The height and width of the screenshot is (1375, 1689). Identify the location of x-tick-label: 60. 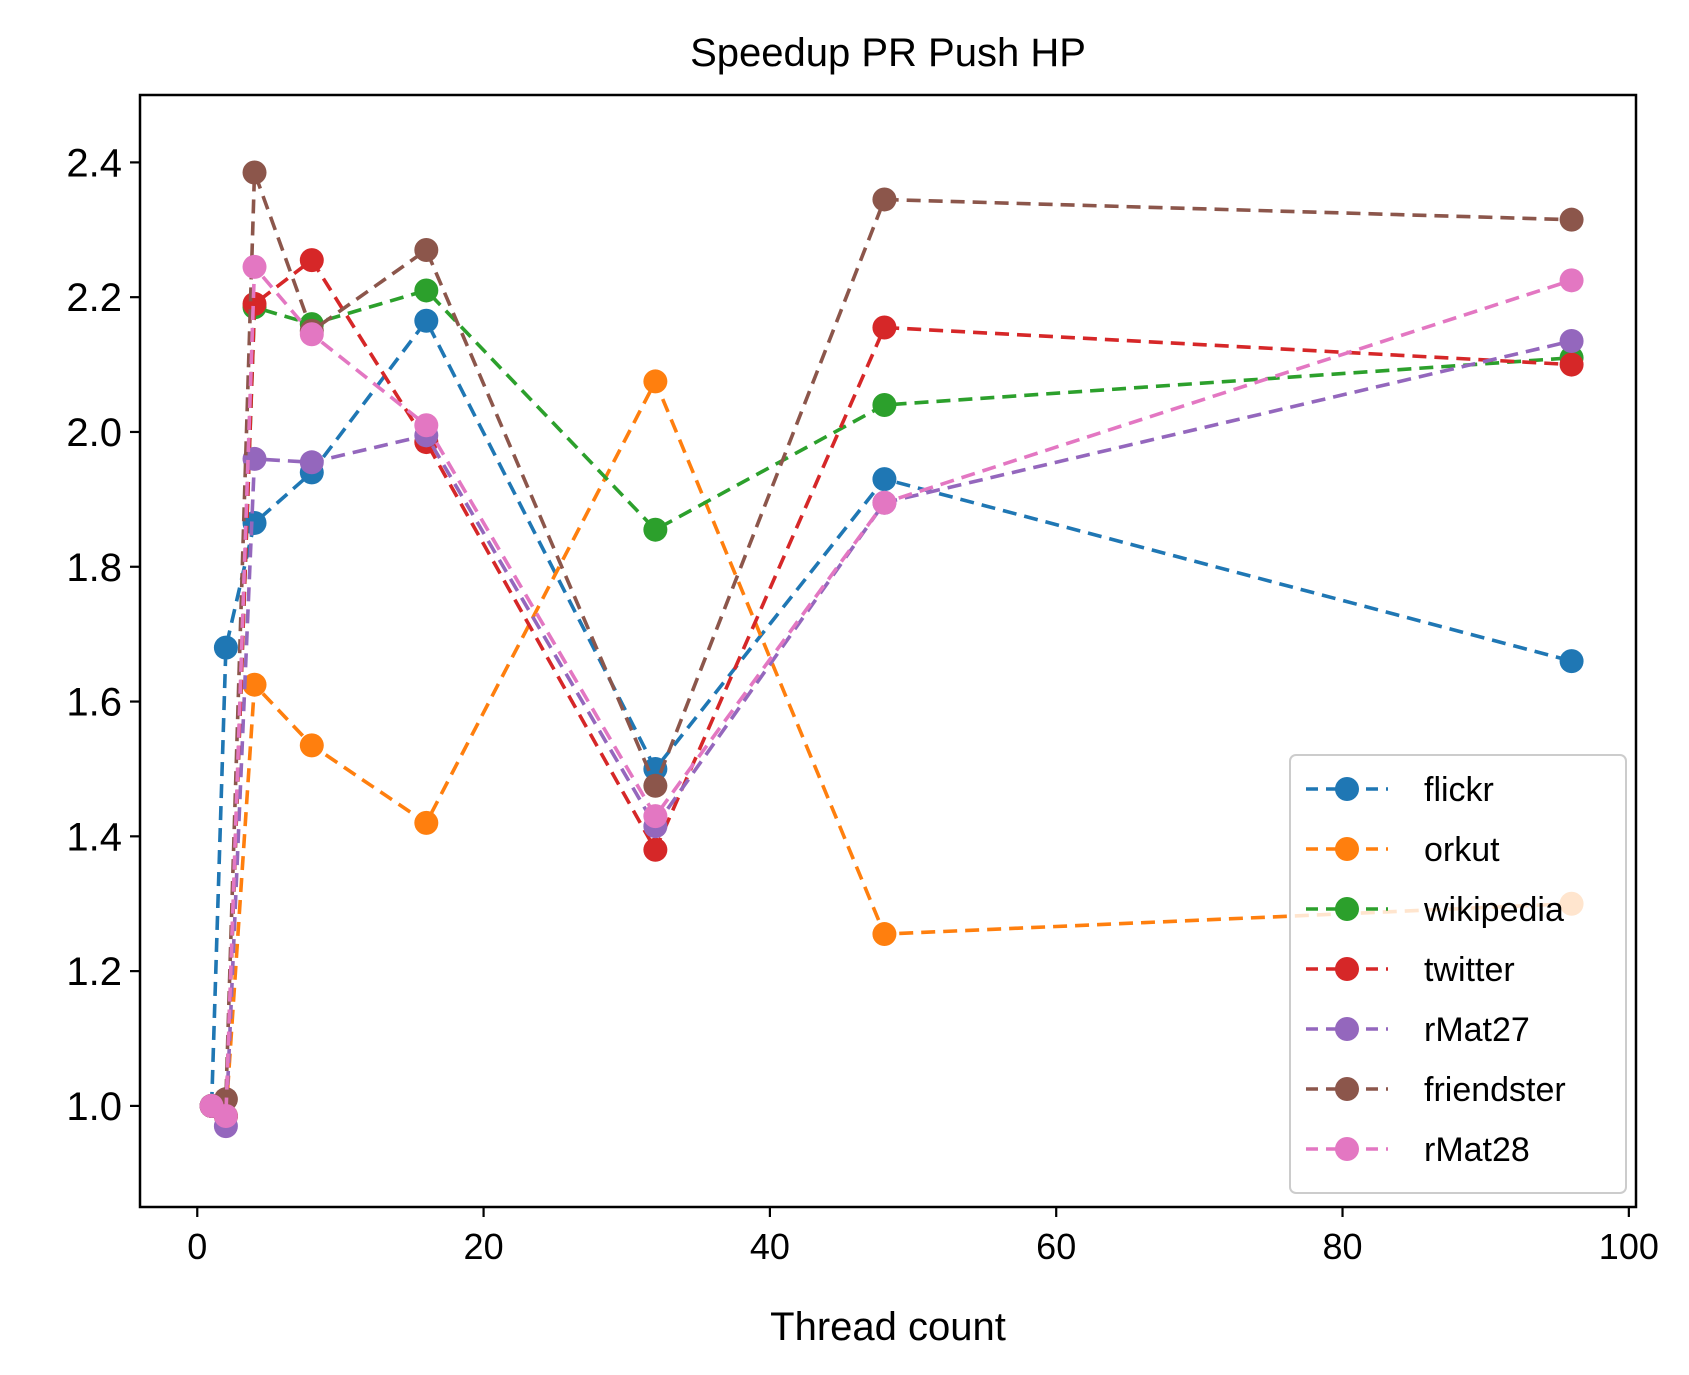
(1056, 1246).